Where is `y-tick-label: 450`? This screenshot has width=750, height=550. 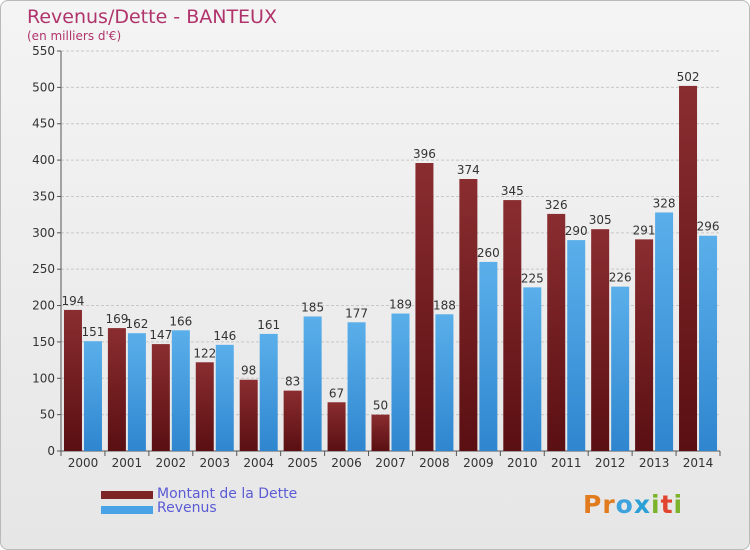 y-tick-label: 450 is located at coordinates (43, 124).